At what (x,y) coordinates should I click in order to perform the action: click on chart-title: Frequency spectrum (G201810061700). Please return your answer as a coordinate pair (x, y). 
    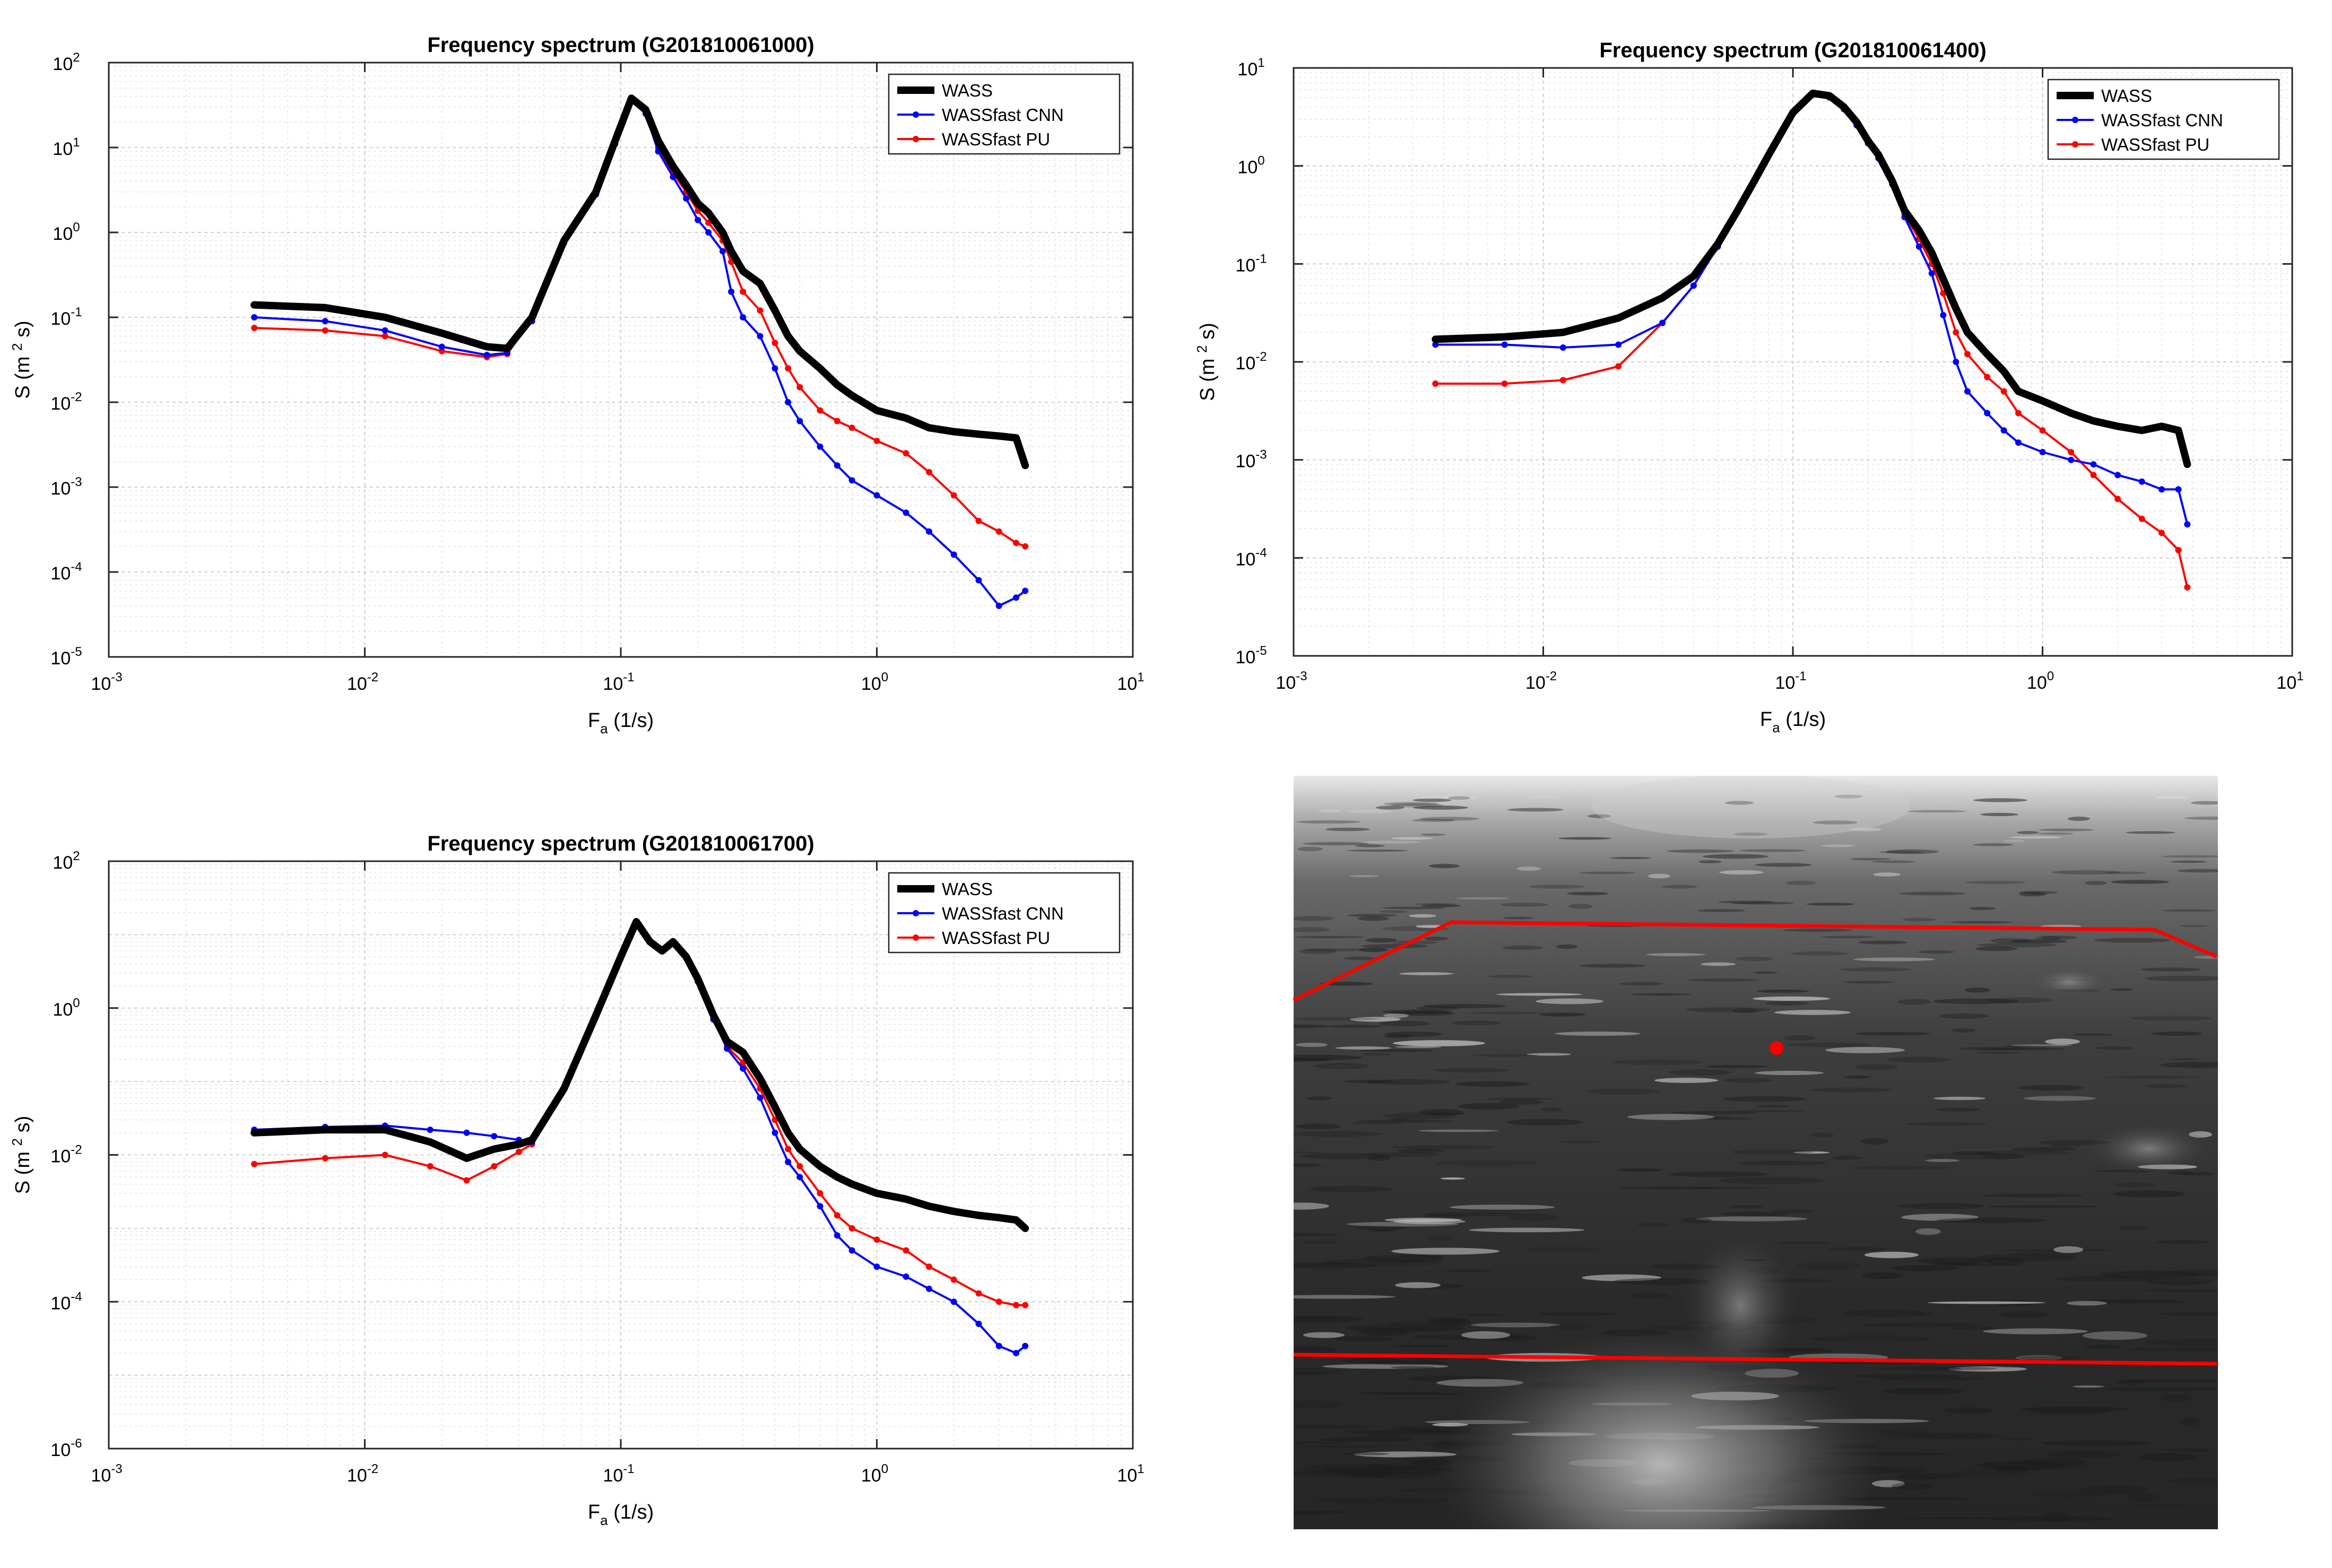
    Looking at the image, I should click on (620, 843).